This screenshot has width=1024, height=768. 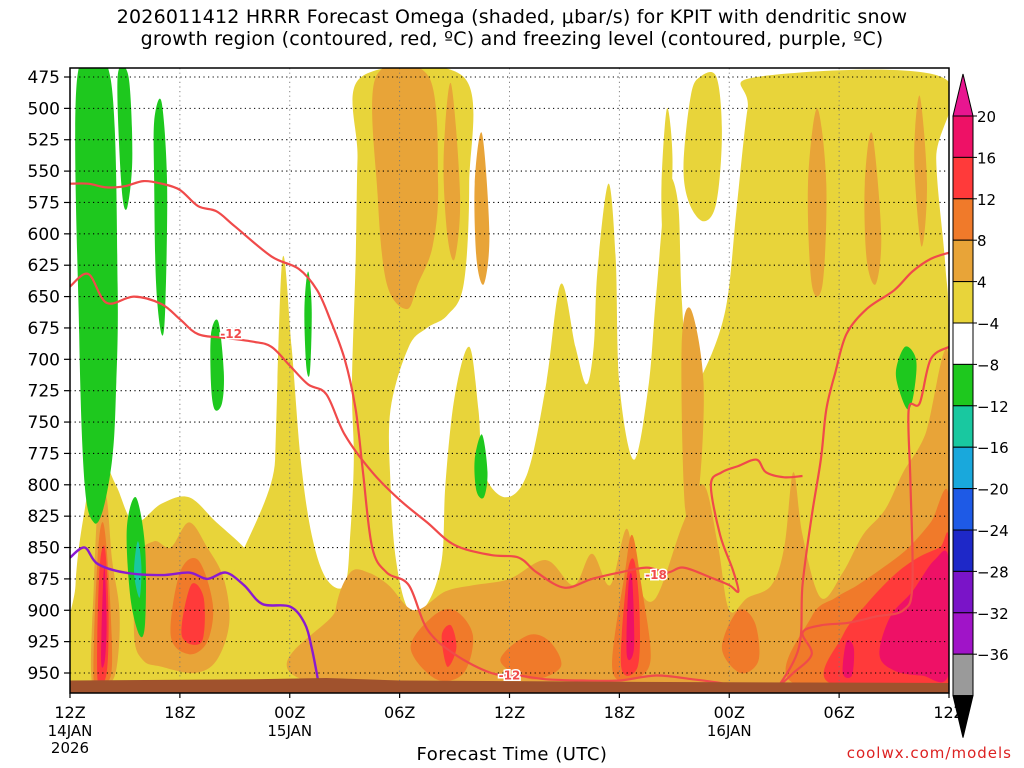 I want to click on y-tick-label-550: 550, so click(x=44, y=172).